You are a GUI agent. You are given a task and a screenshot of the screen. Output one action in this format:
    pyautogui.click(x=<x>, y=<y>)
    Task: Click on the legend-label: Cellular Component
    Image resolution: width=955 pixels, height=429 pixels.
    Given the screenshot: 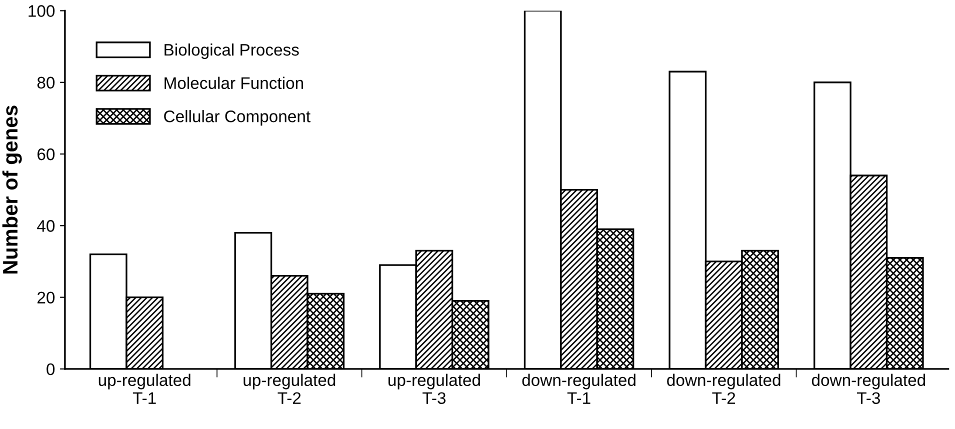 What is the action you would take?
    pyautogui.click(x=237, y=118)
    